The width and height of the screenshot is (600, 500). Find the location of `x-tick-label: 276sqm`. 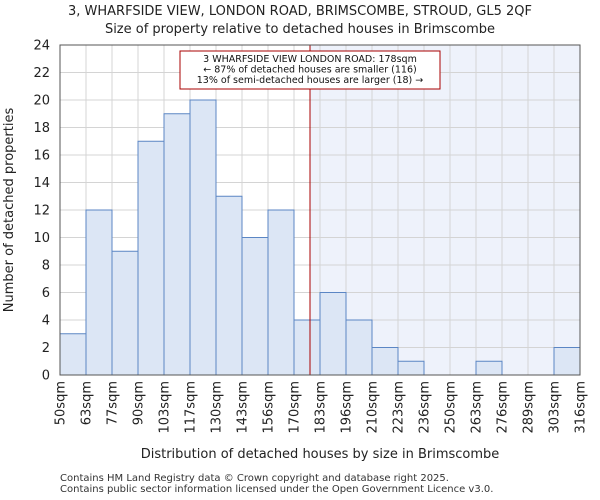

x-tick-label: 276sqm is located at coordinates (503, 407).